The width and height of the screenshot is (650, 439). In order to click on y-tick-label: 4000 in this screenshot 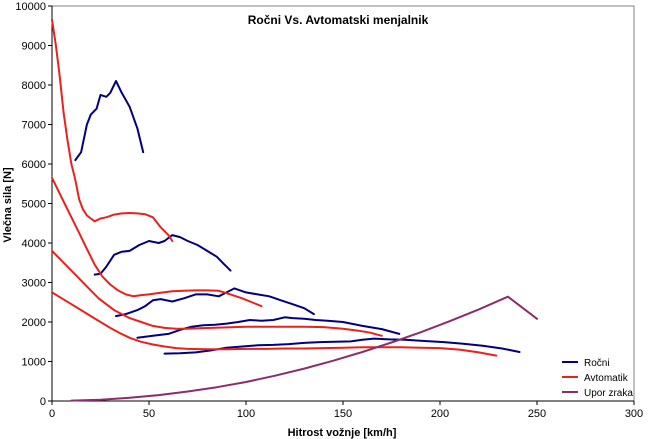, I will do `click(34, 244)`.